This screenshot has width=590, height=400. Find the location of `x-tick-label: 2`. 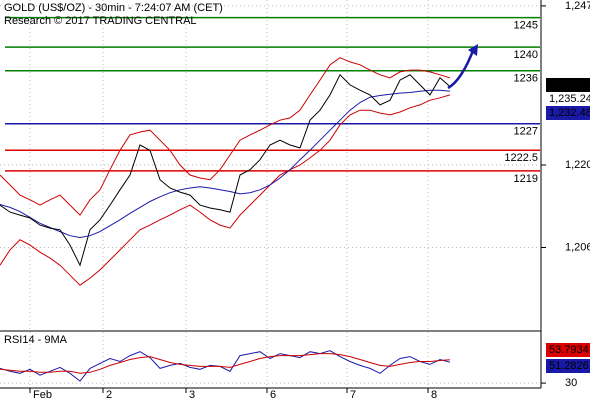

x-tick-label: 2 is located at coordinates (109, 394).